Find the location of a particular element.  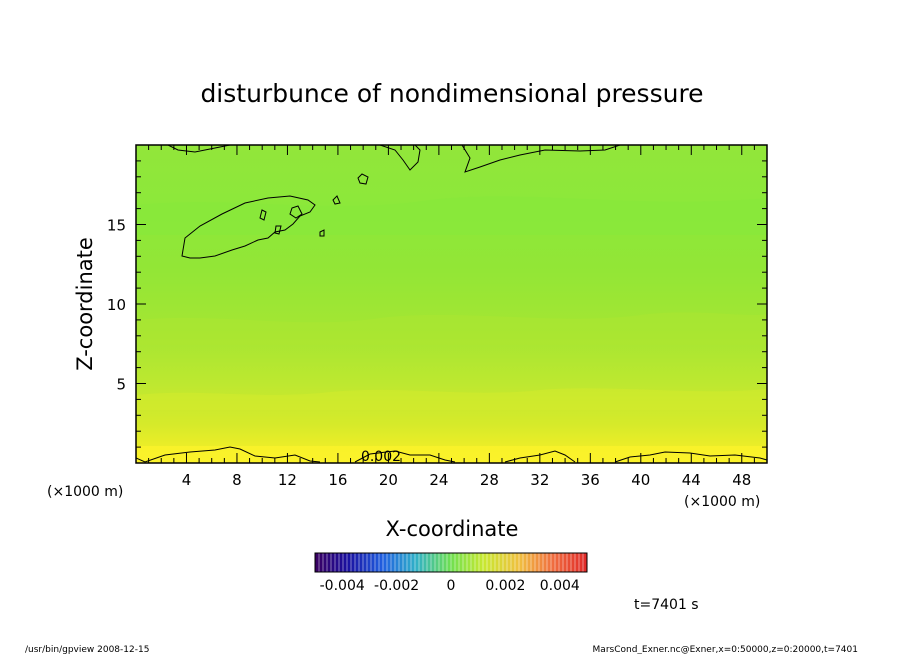

x-unit-right: (×1000 m) is located at coordinates (722, 502).